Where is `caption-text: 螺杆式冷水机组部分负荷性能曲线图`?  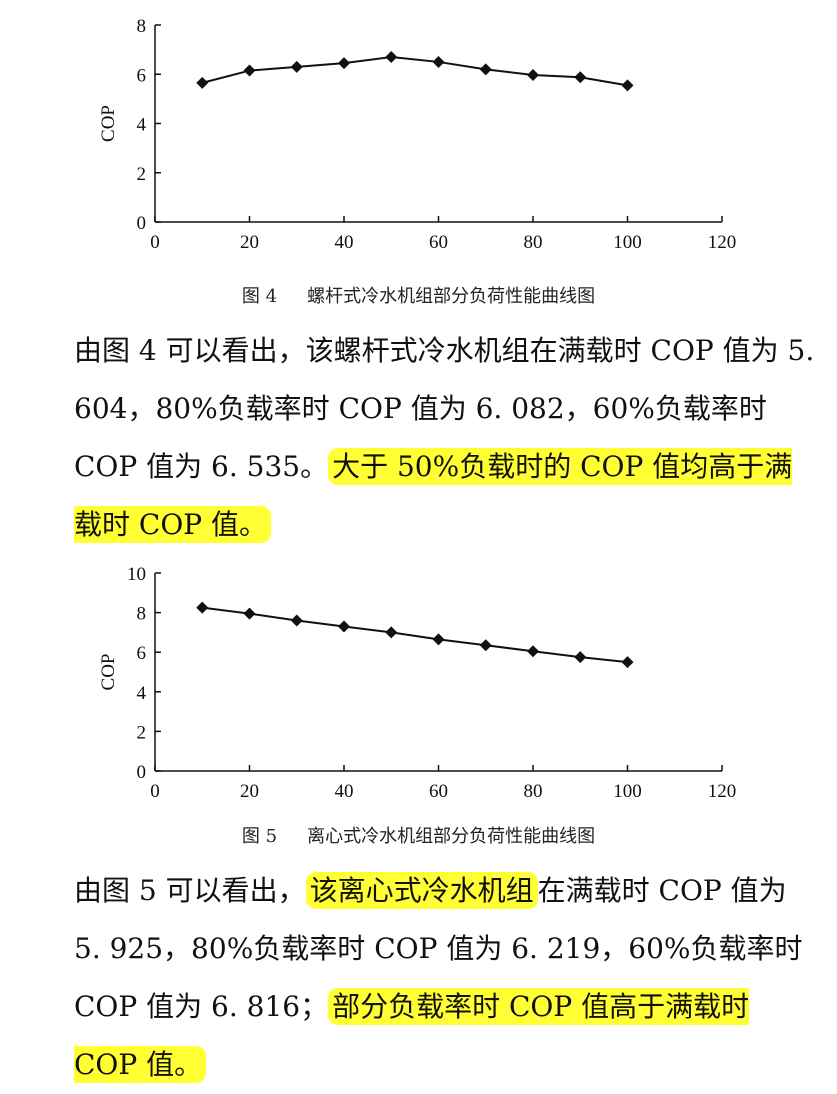 caption-text: 螺杆式冷水机组部分负荷性能曲线图 is located at coordinates (451, 296).